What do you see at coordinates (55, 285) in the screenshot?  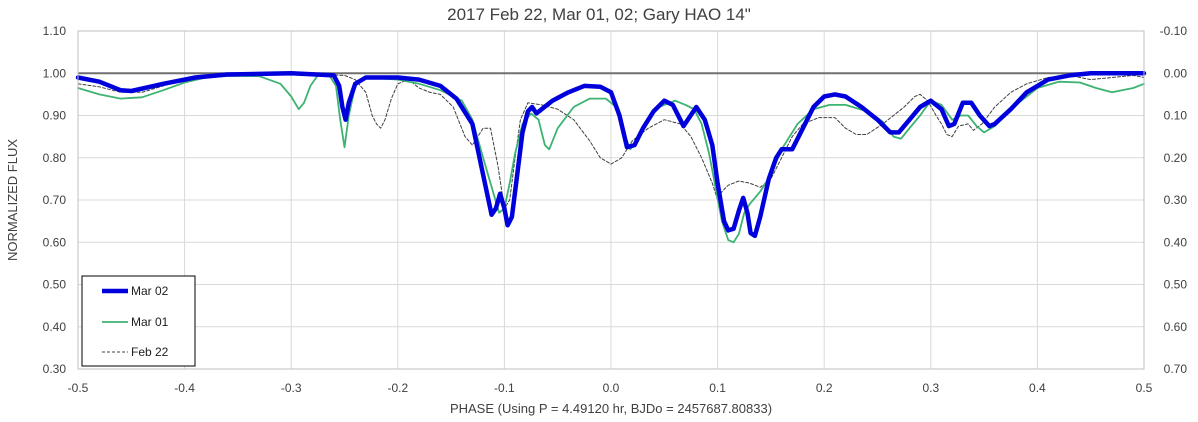 I see `y-tick-label: 0.50` at bounding box center [55, 285].